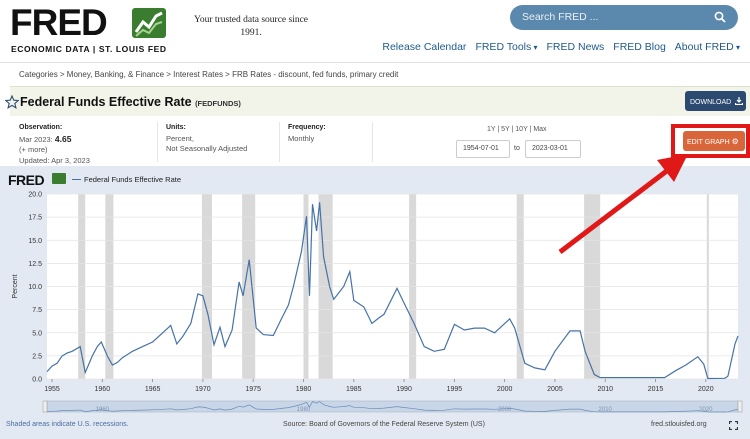 The image size is (750, 439). I want to click on x-tick-label: 2000, so click(505, 389).